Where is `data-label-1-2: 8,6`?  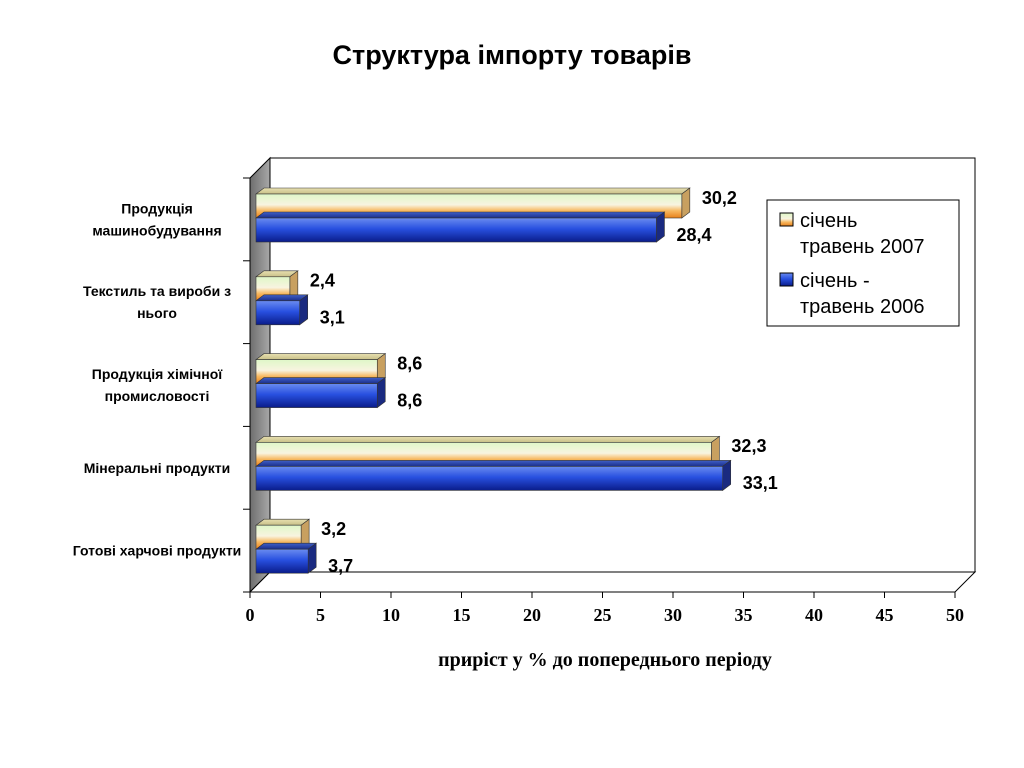
data-label-1-2: 8,6 is located at coordinates (409, 400).